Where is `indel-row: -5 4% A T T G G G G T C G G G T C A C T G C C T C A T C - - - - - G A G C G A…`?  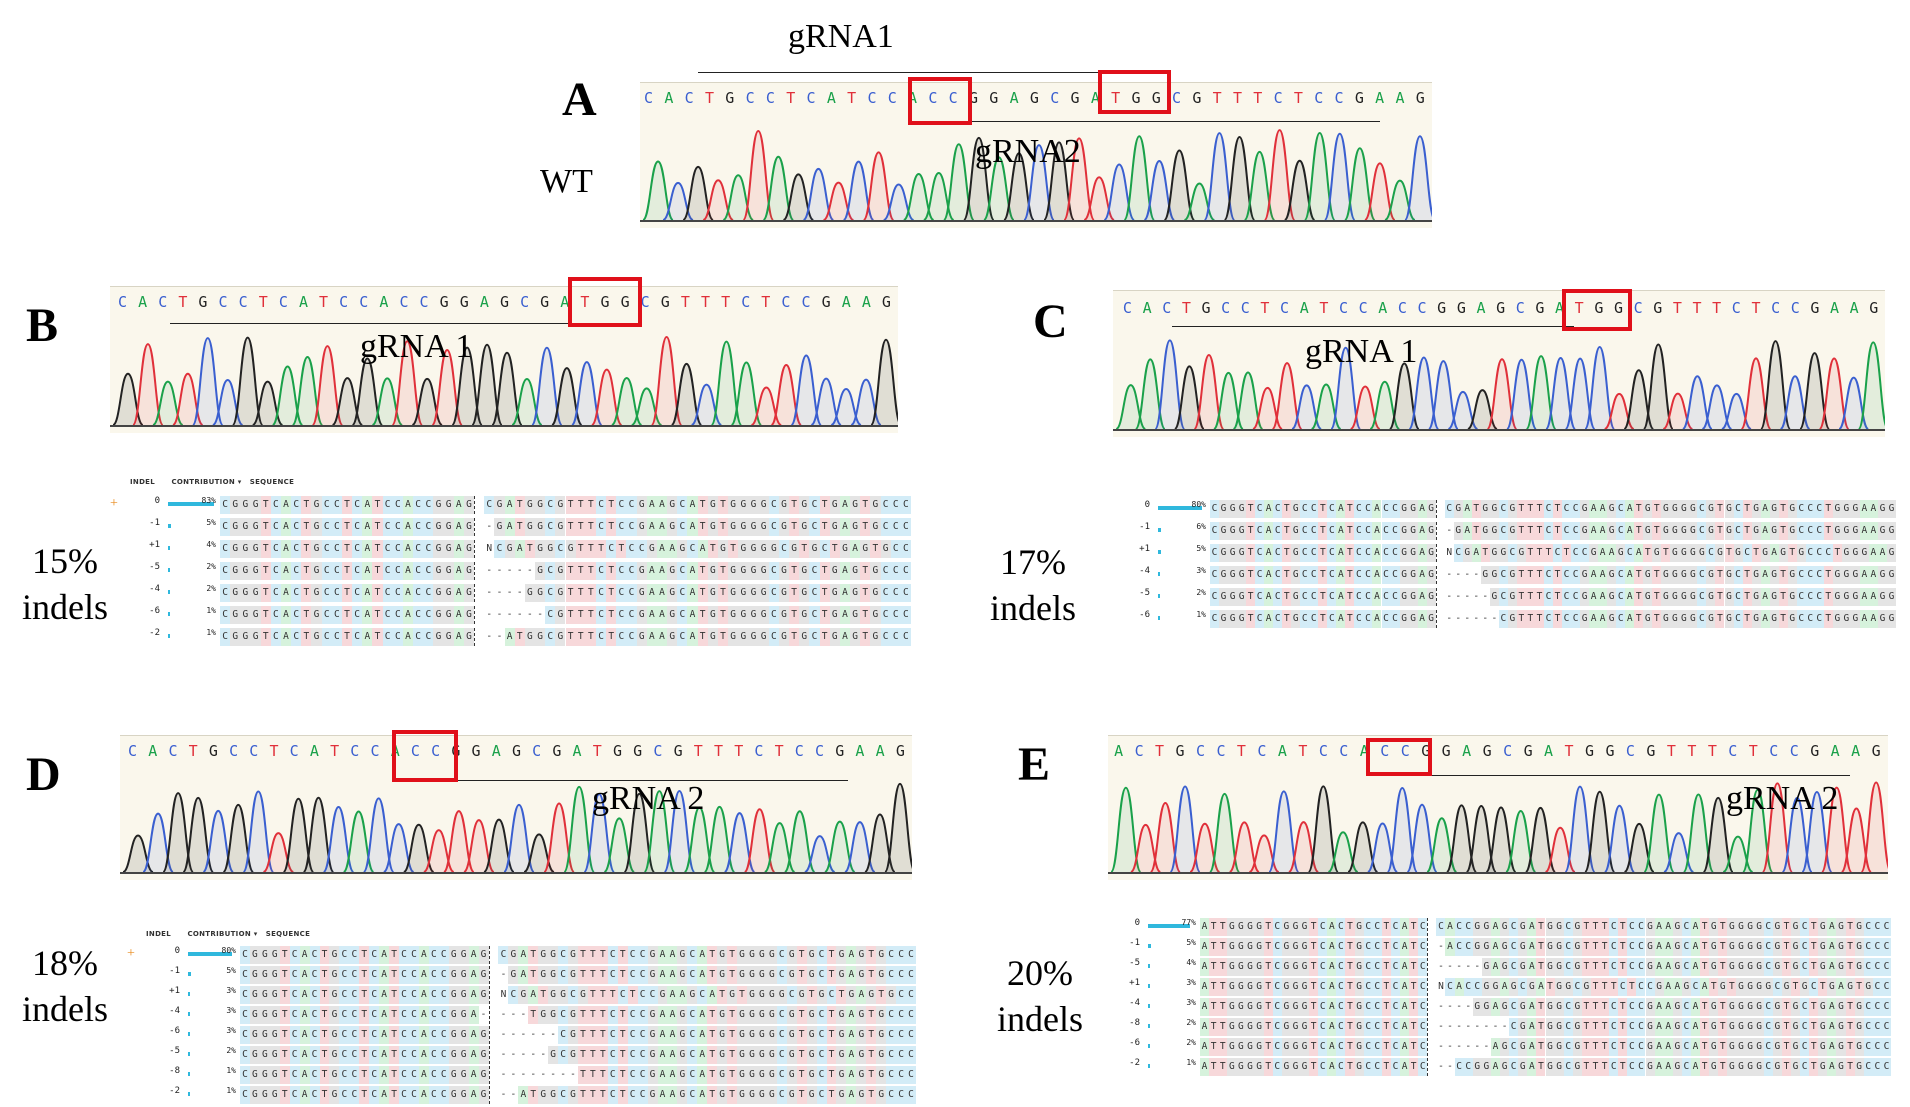 indel-row: -5 4% A T T G G G G T C G G G T C A C T G C C T C A T C - - - - - G A G C G A… is located at coordinates (1497, 967).